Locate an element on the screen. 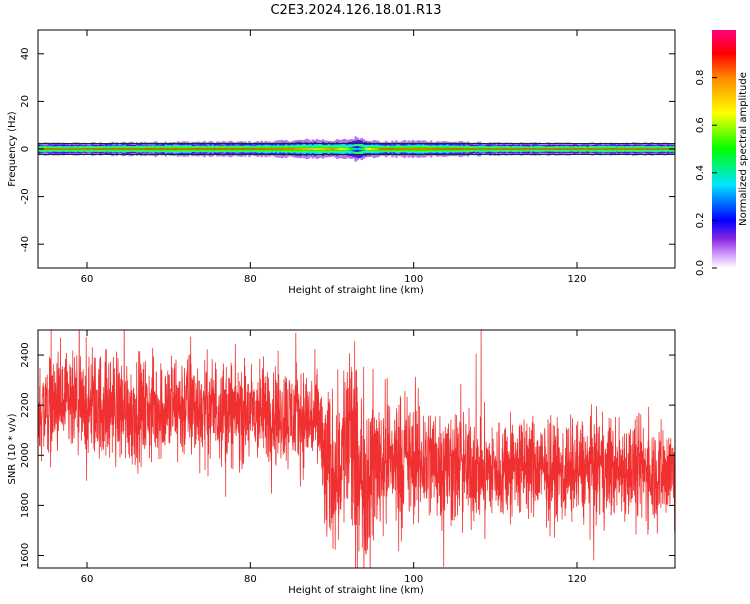 Image resolution: width=750 pixels, height=604 pixels. x-tick-label: 120 is located at coordinates (576, 279).